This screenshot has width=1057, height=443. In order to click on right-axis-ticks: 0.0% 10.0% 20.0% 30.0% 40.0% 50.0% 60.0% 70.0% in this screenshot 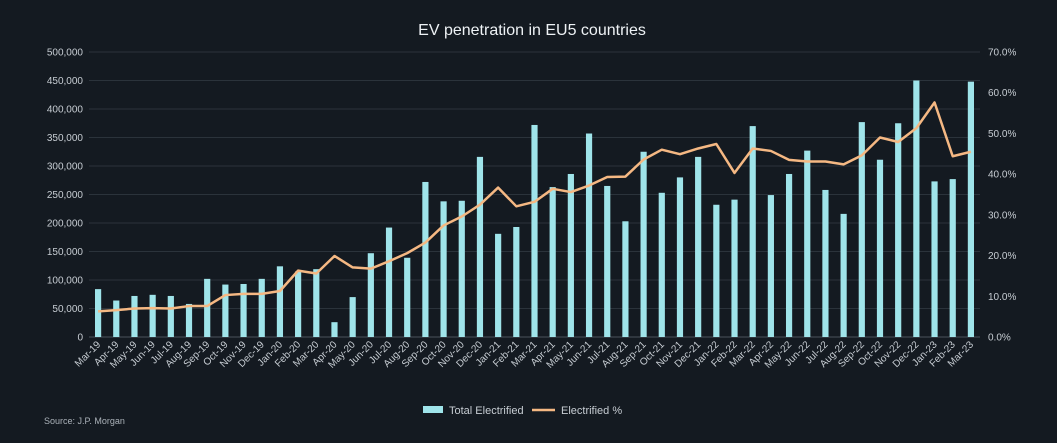, I will do `click(1002, 196)`.